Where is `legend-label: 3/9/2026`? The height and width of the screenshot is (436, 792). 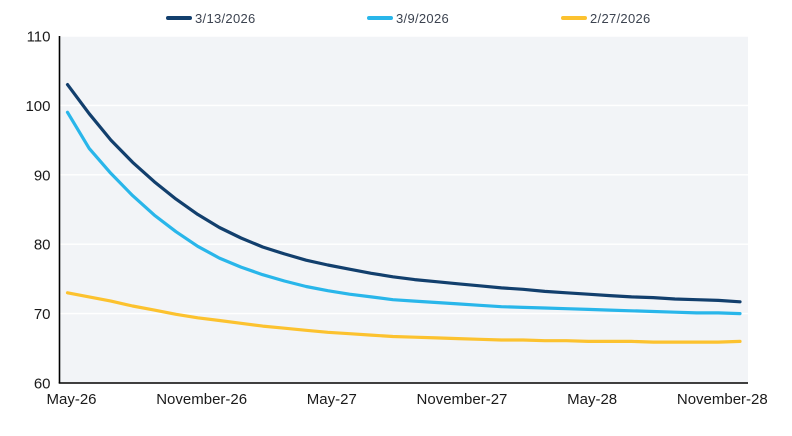
legend-label: 3/9/2026 is located at coordinates (423, 18).